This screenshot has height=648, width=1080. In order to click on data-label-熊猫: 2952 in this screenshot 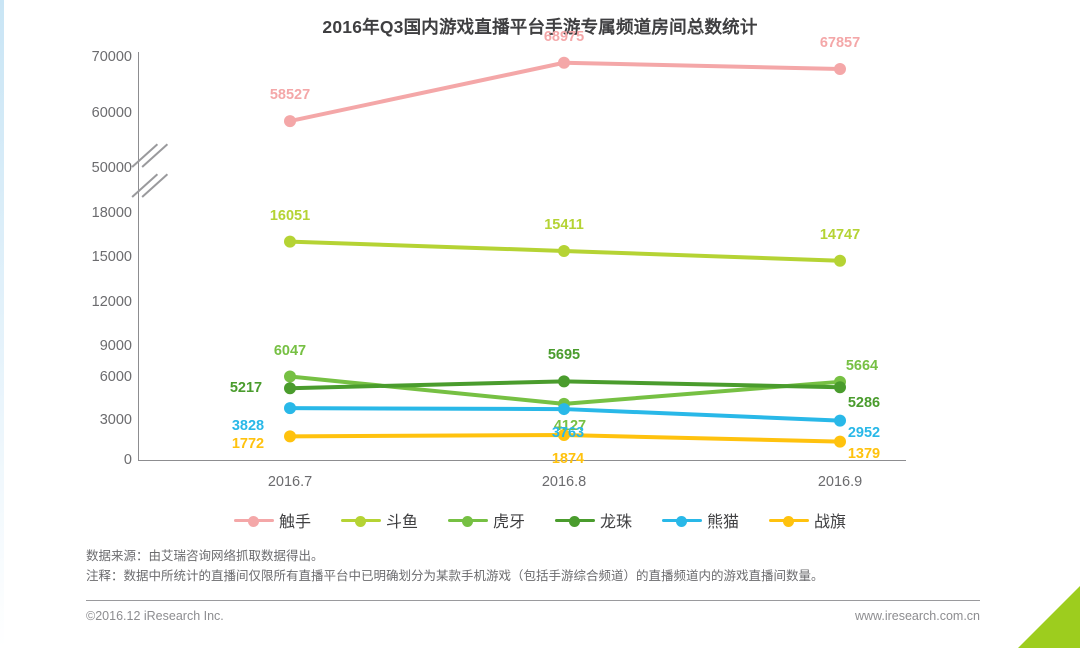, I will do `click(864, 432)`.